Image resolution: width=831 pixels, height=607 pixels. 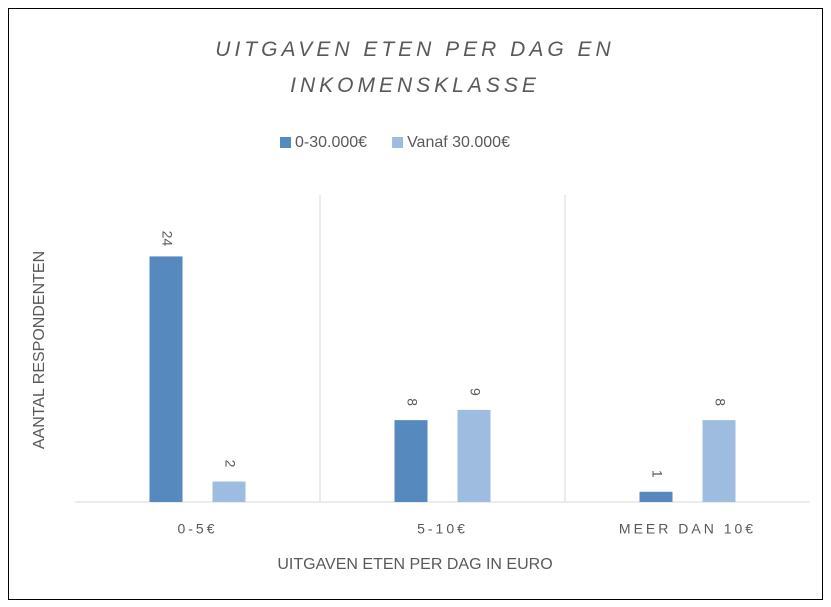 I want to click on x-tick-label: 0-5€, so click(x=197, y=529).